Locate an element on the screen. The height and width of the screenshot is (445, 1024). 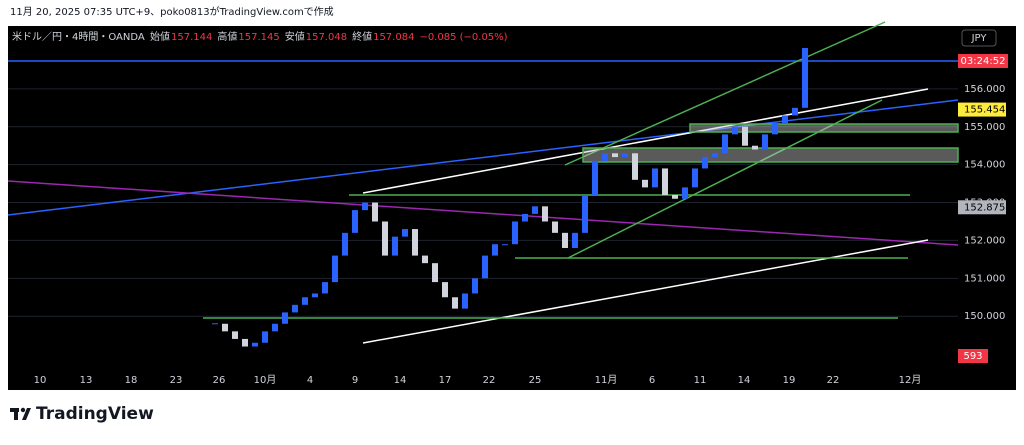
time-axis: 10 13 18 23 26 10月 4 9 14 17 22 25 11月 6 11 14 19 22 12月 is located at coordinates (478, 380).